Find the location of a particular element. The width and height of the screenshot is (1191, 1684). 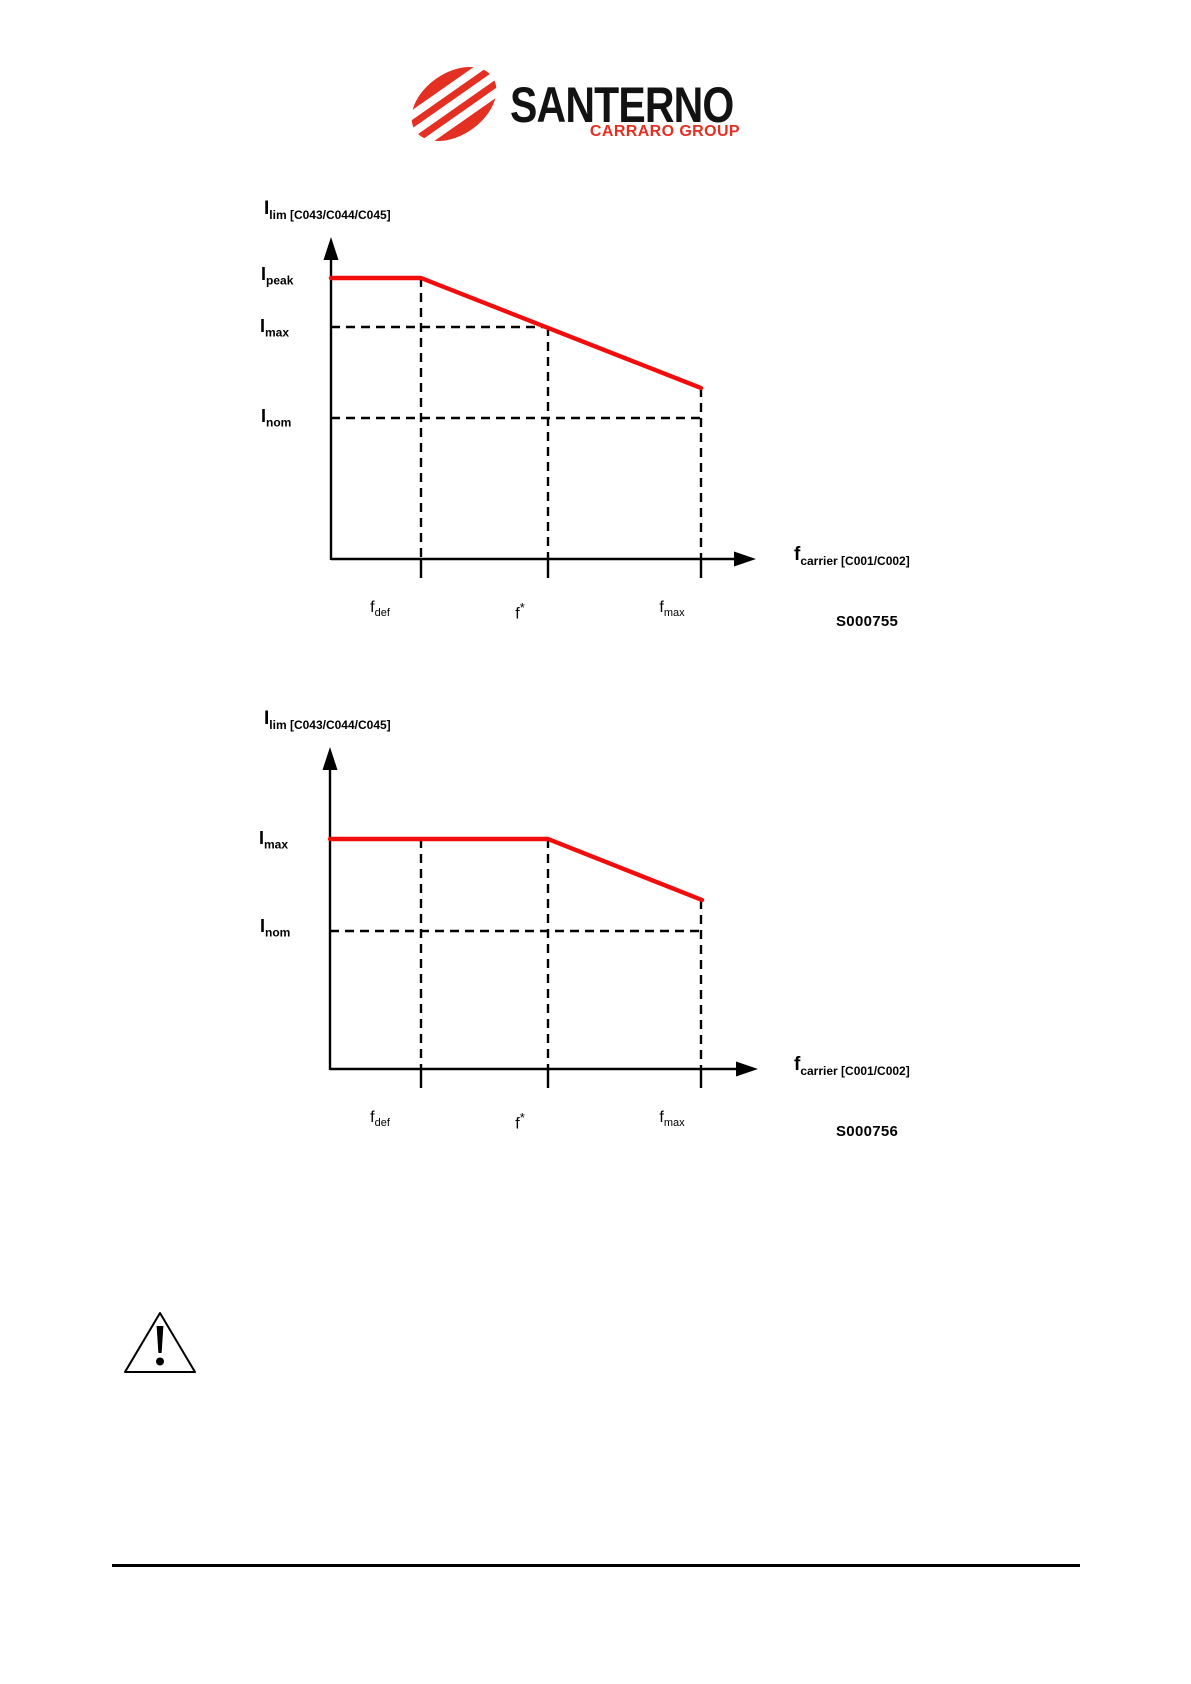

figure-code-s000756: S000756 is located at coordinates (867, 1131).